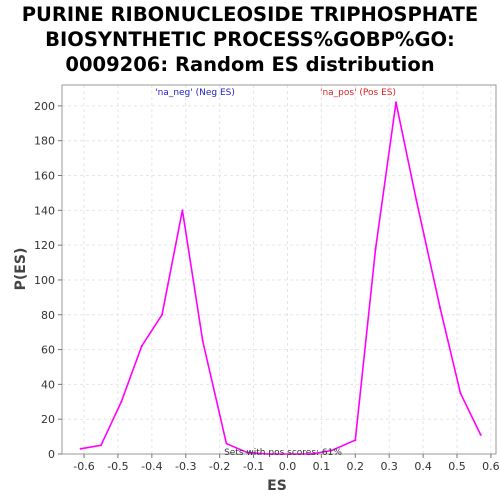 The image size is (500, 500). I want to click on y-tick-label: 160, so click(44, 176).